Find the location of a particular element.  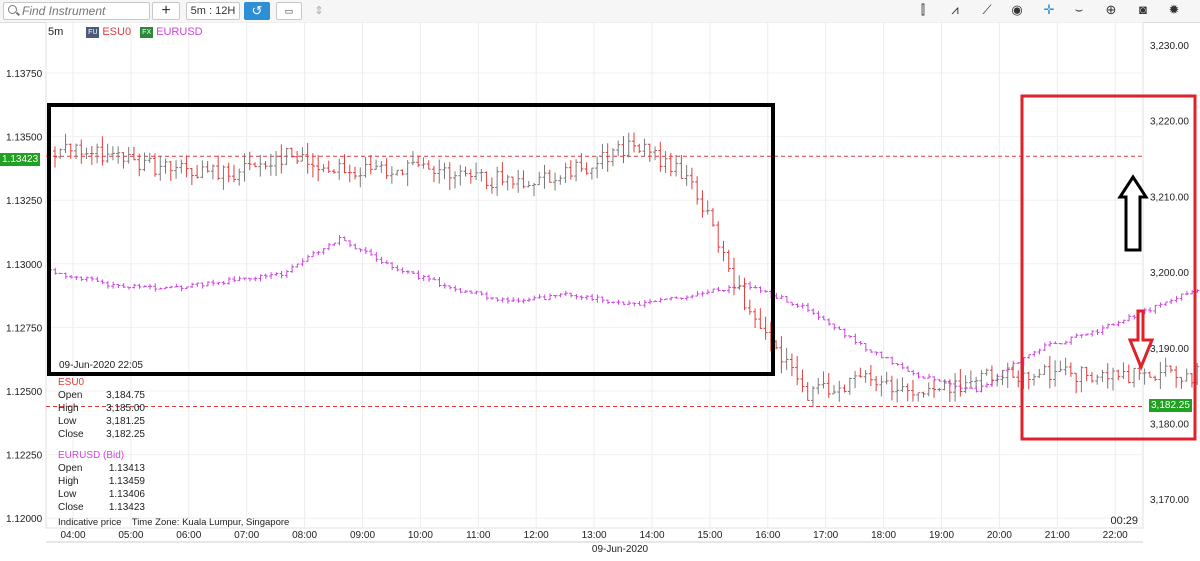

ohlc-value: 1.13406 is located at coordinates (126, 494).